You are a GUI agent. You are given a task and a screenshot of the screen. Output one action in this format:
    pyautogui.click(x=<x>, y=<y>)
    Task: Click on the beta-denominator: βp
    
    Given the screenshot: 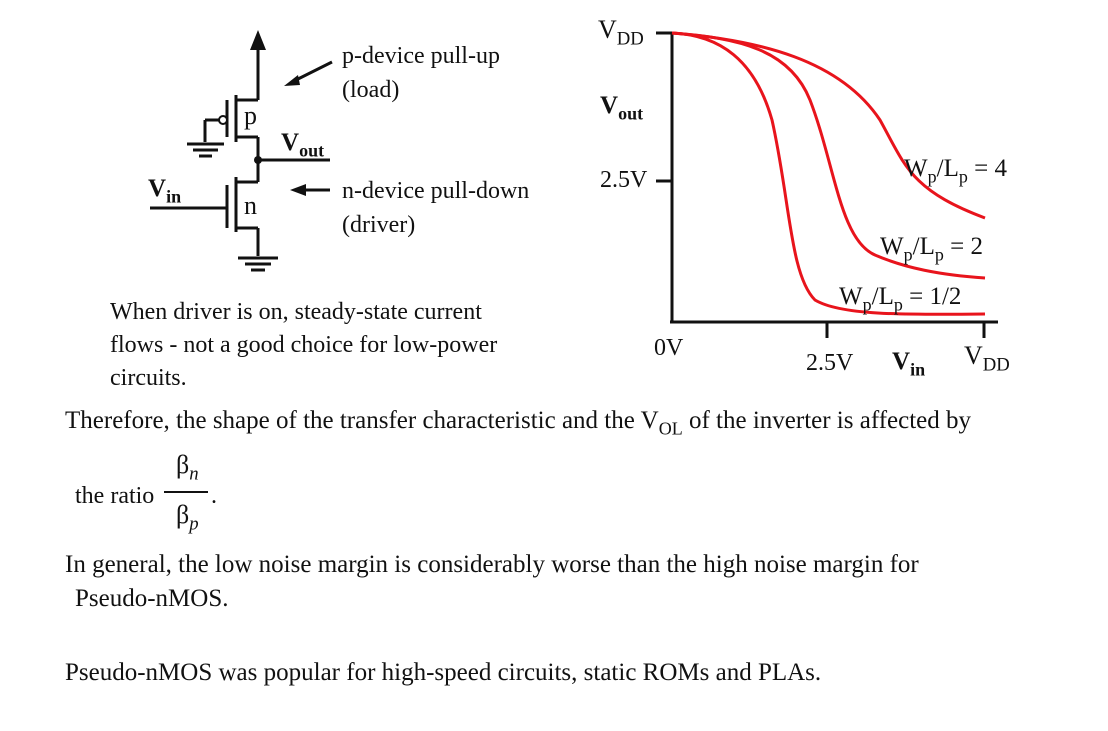 What is the action you would take?
    pyautogui.click(x=187, y=517)
    